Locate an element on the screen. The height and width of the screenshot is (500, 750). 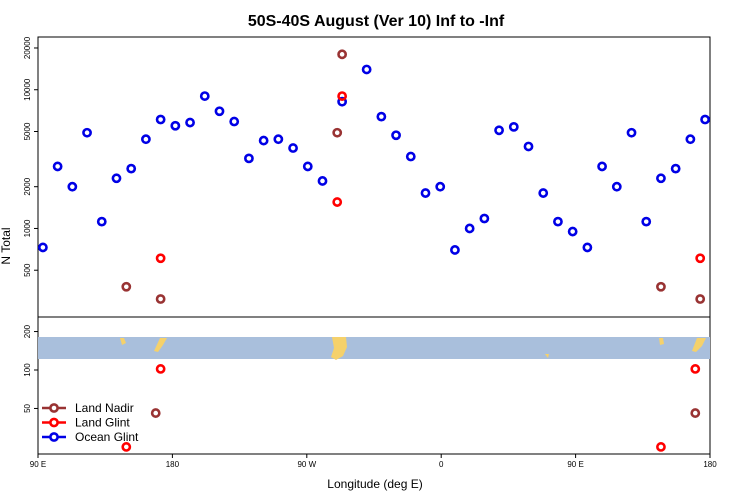
y-lower-tick-label: 50 is located at coordinates (27, 407).